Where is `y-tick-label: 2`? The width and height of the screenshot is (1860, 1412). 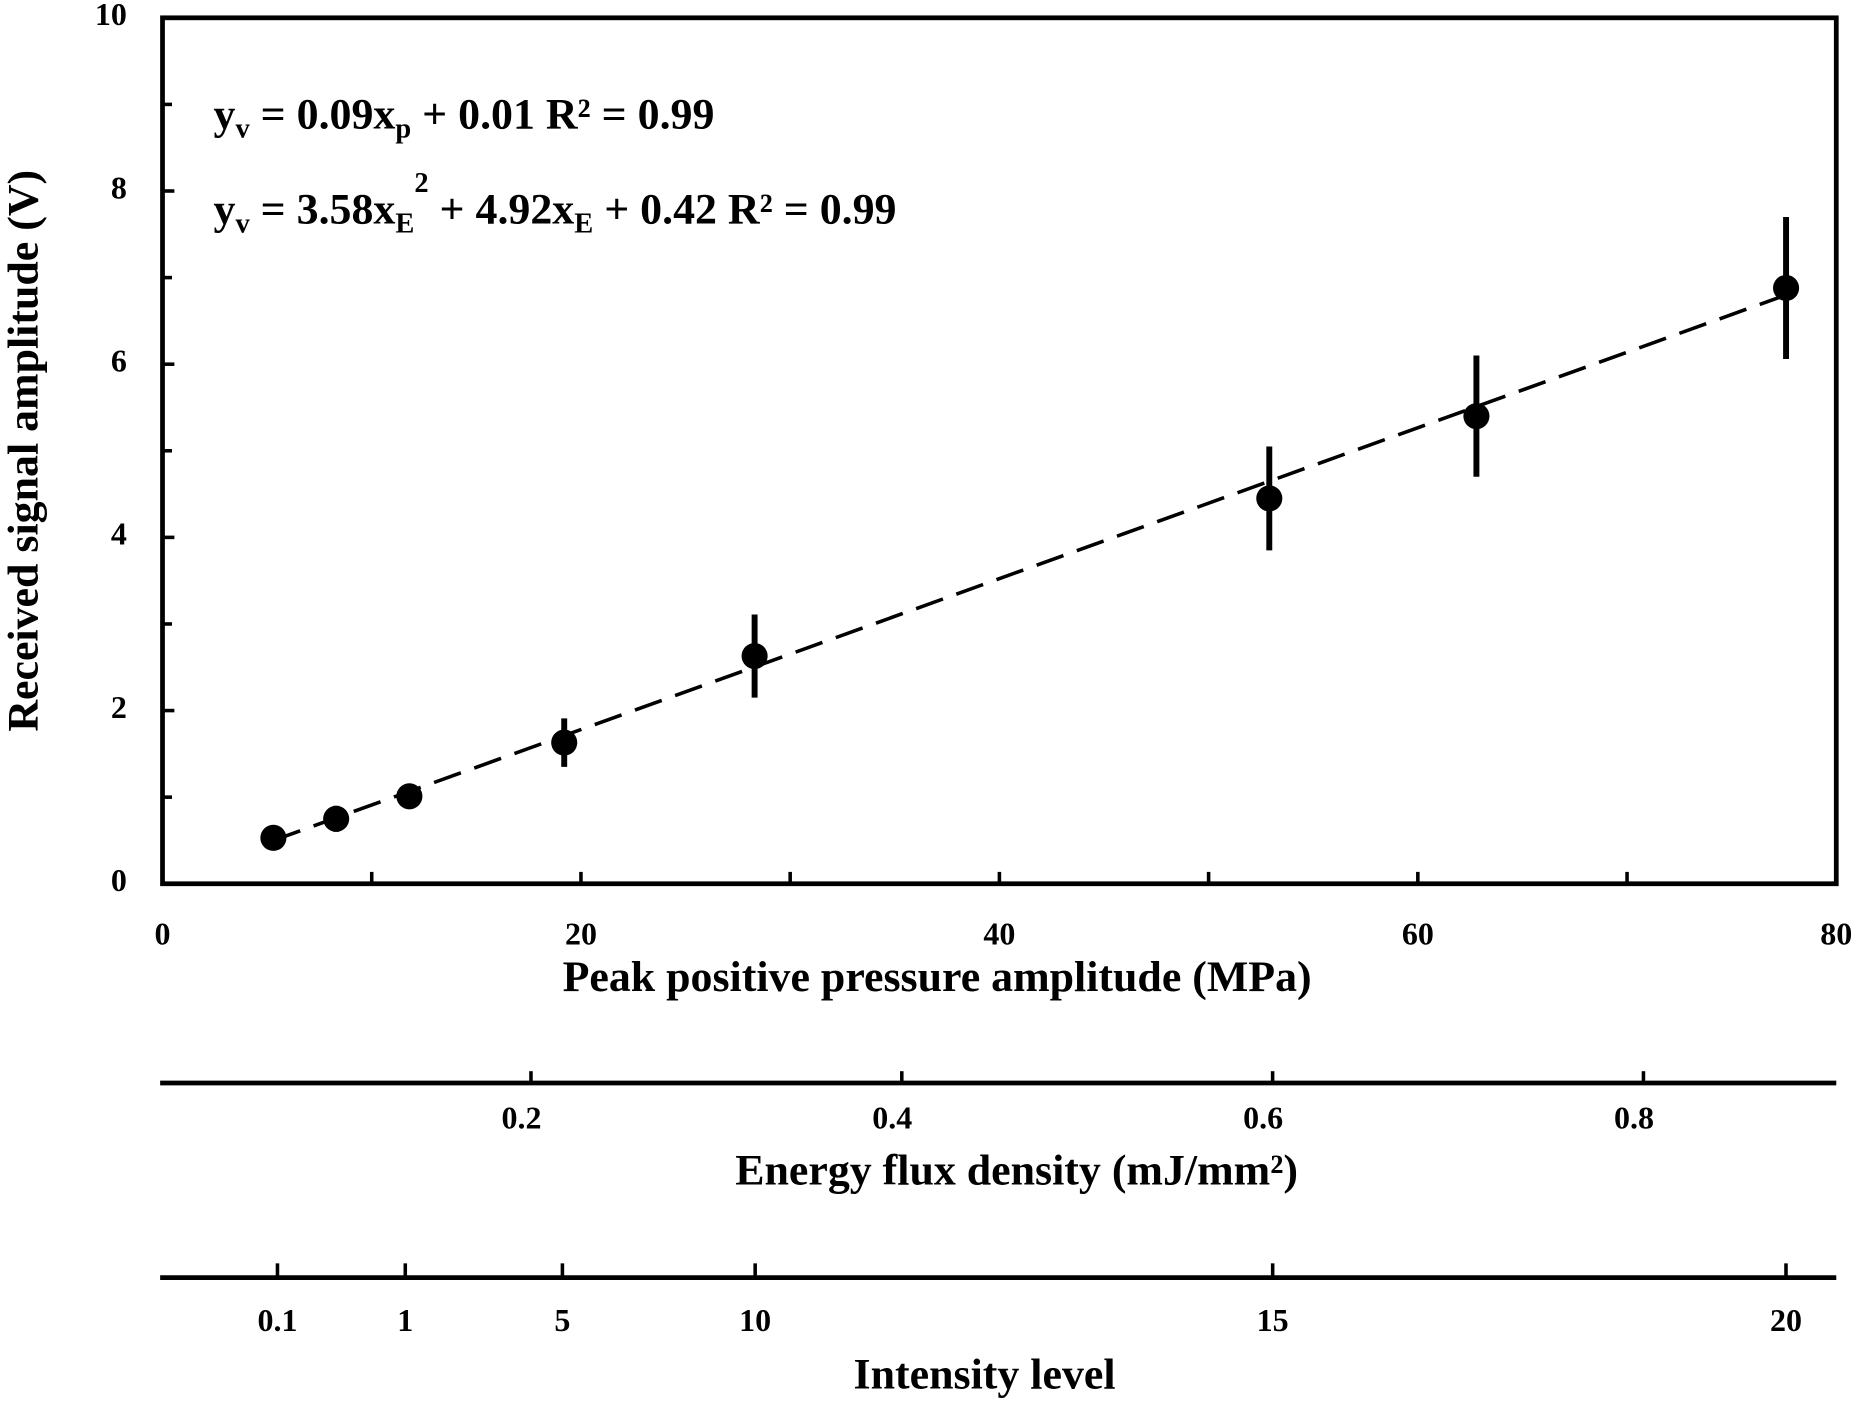 y-tick-label: 2 is located at coordinates (119, 707).